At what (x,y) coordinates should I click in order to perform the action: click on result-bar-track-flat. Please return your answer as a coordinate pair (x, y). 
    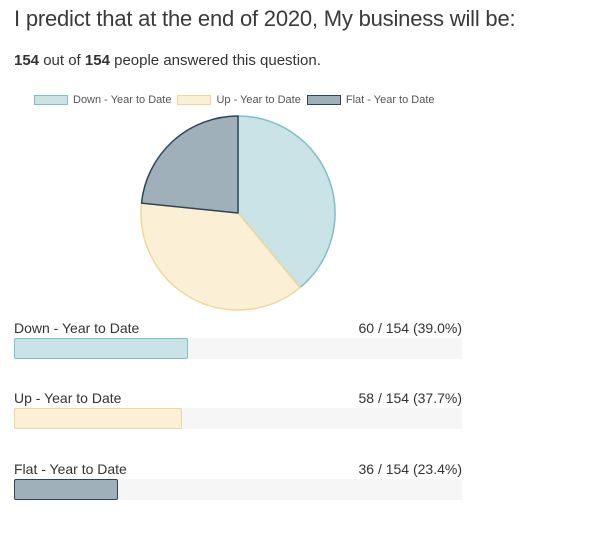
    Looking at the image, I should click on (238, 489).